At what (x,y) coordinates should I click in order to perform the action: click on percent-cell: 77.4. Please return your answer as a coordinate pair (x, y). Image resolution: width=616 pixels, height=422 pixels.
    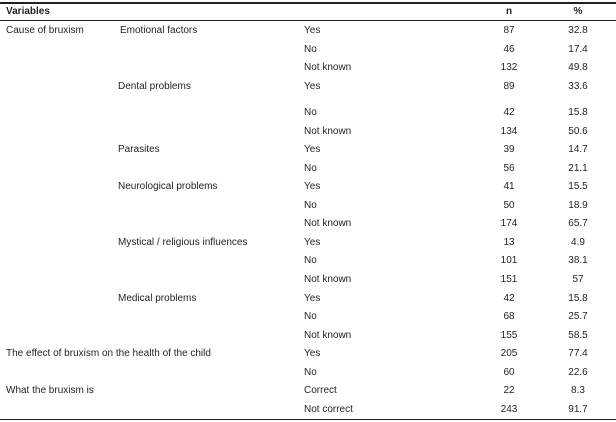
    Looking at the image, I should click on (578, 354).